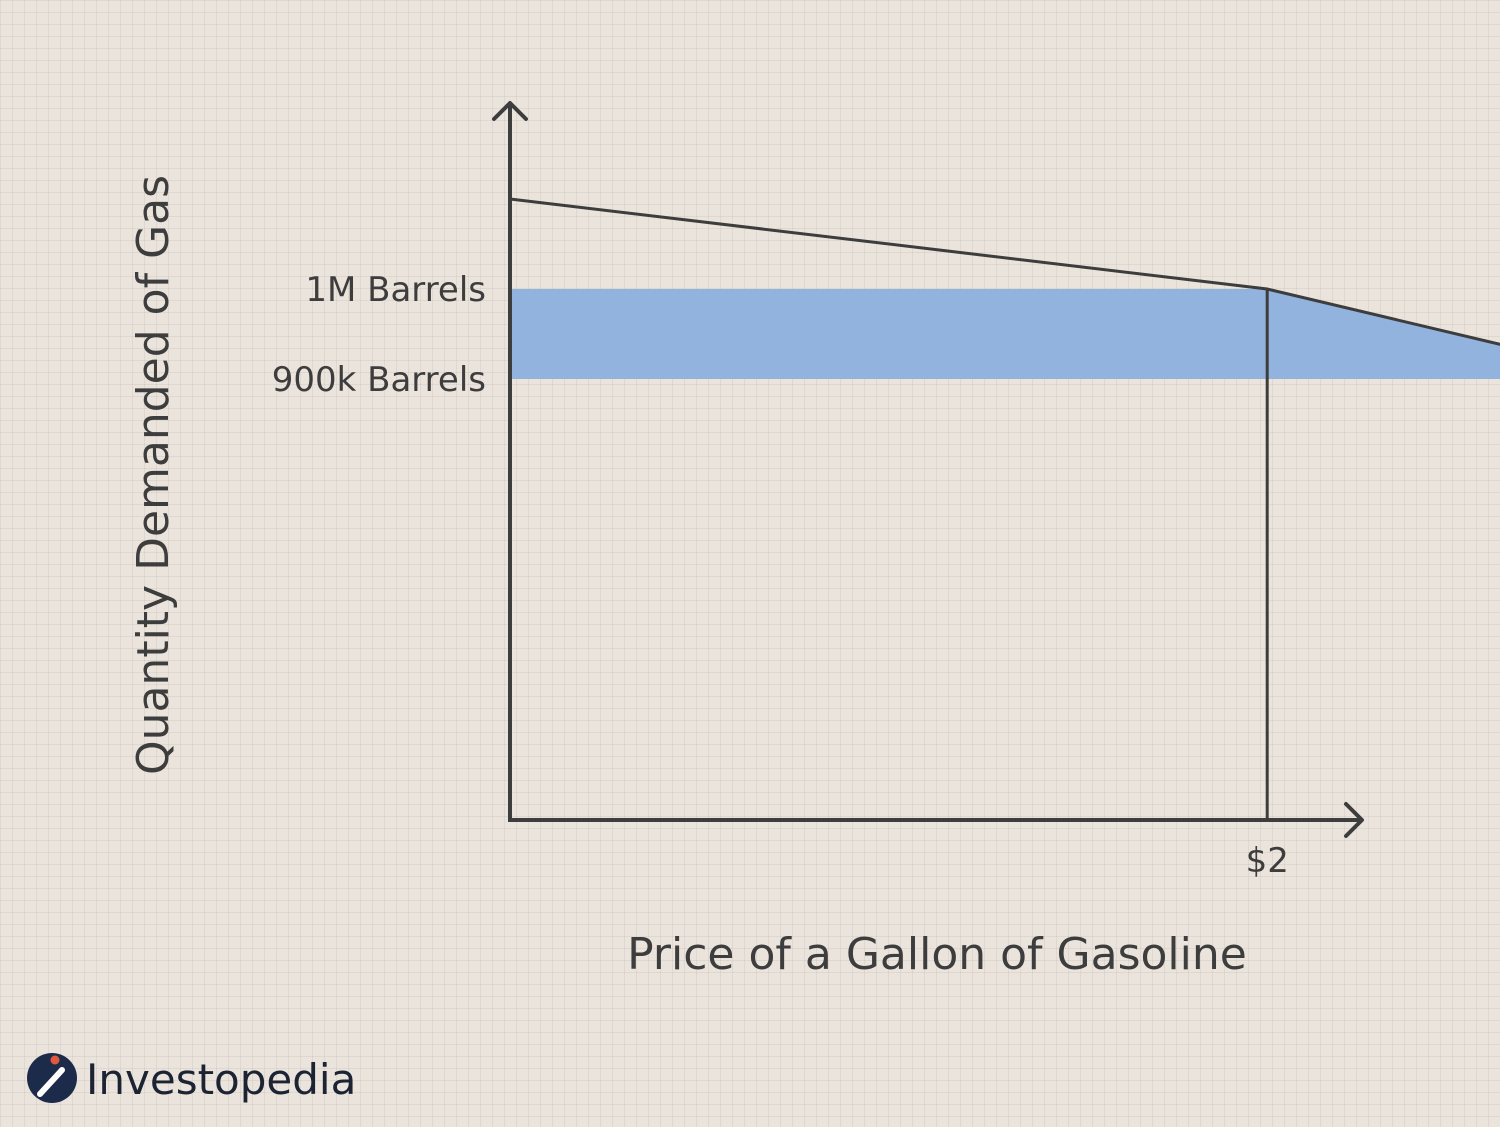 This screenshot has width=1500, height=1127. What do you see at coordinates (221, 1079) in the screenshot?
I see `brand-name: Investopedia` at bounding box center [221, 1079].